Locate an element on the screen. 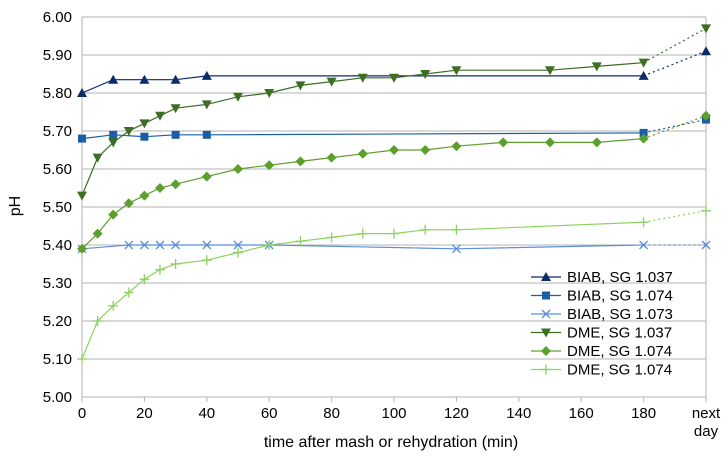  x-tick-label-6: 120 is located at coordinates (456, 413).